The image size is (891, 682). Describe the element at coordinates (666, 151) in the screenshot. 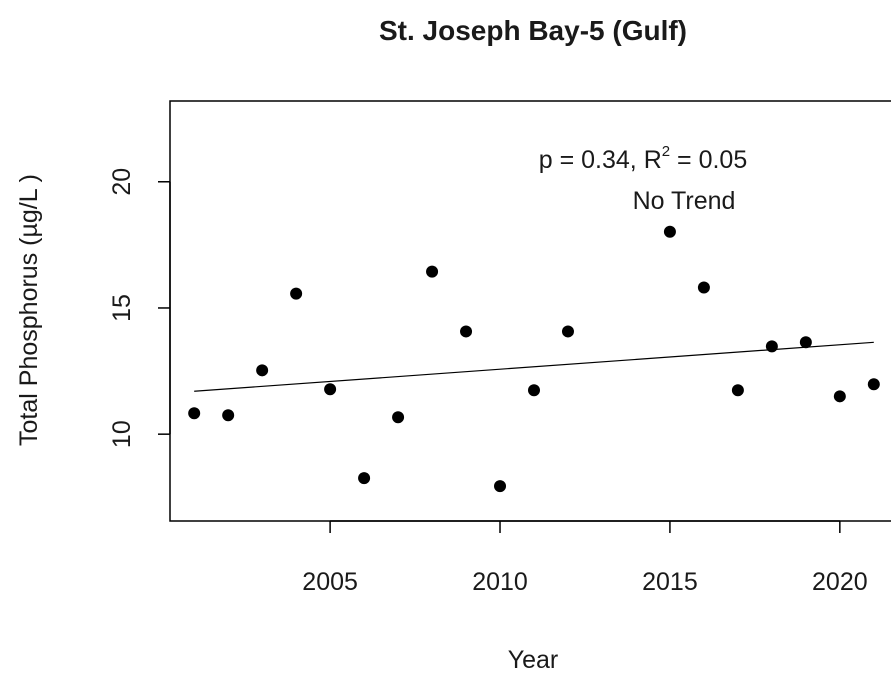

I see `annotation-superscript: 2` at that location.